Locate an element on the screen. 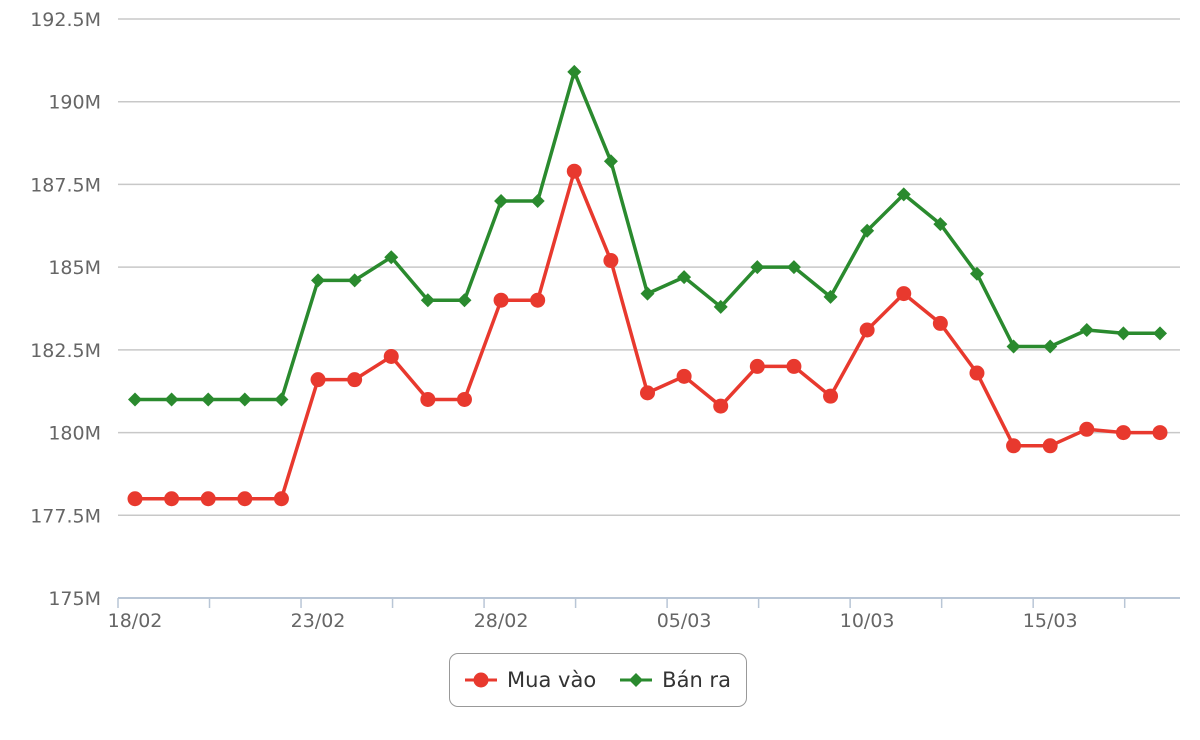  x-tick-label: 05/03 is located at coordinates (684, 621).